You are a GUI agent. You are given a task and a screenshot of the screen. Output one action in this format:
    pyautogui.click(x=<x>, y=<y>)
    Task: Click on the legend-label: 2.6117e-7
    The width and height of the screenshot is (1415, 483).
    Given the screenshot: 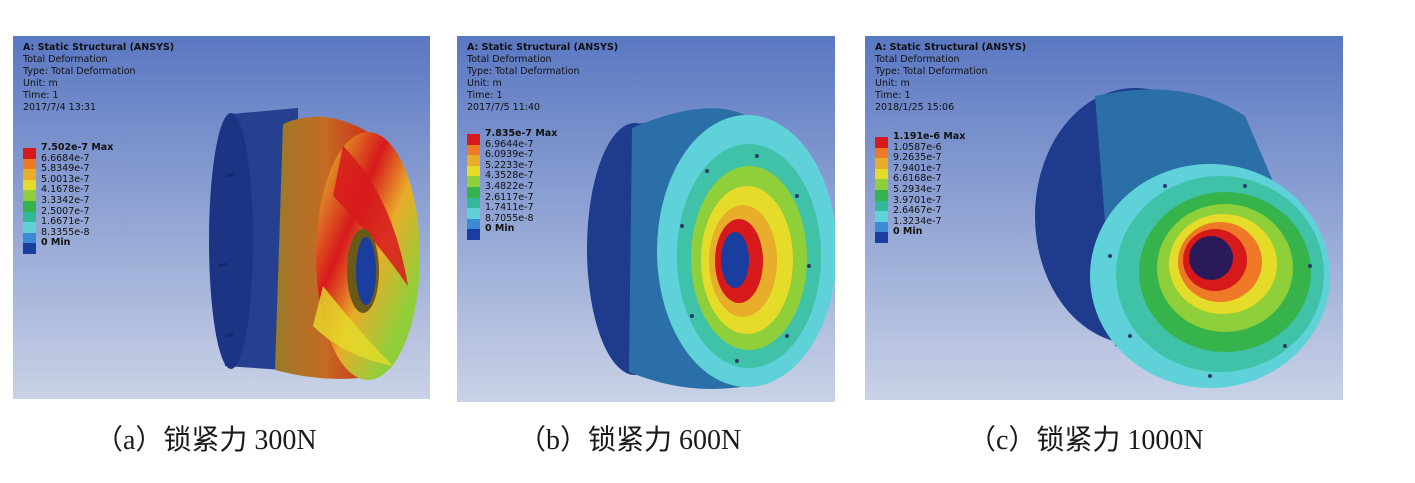 What is the action you would take?
    pyautogui.click(x=509, y=197)
    